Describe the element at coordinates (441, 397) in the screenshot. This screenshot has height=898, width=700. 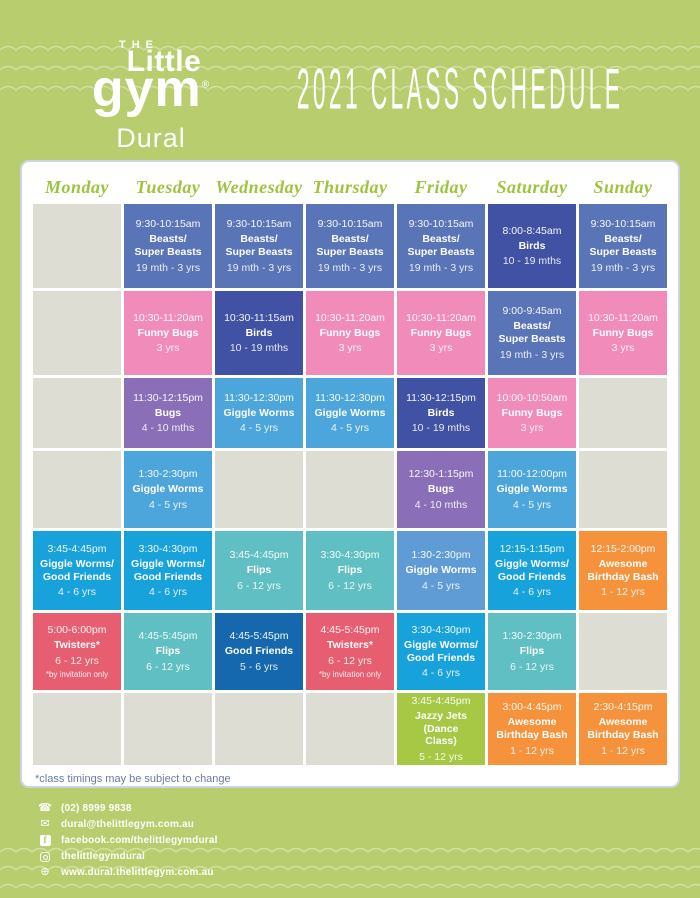
I see `class-time: 11:30-12:15pm` at that location.